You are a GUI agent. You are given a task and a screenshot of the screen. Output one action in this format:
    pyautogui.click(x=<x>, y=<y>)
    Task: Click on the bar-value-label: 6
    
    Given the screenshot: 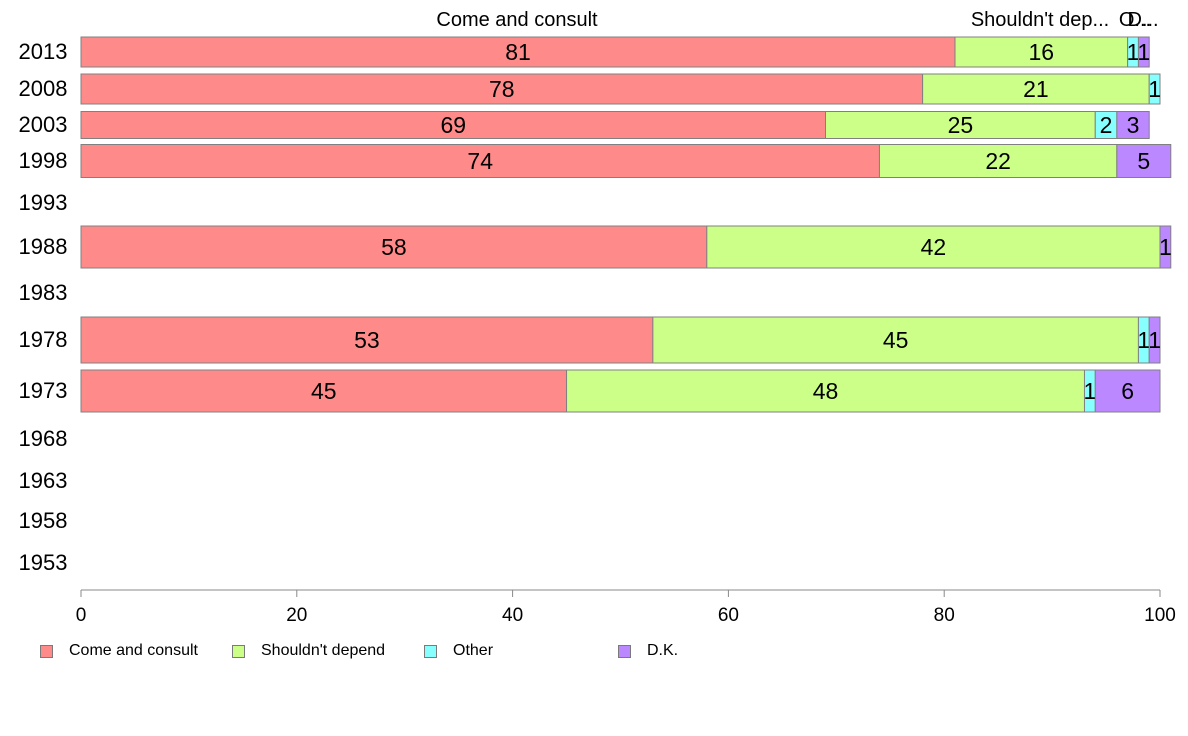 What is the action you would take?
    pyautogui.click(x=1127, y=391)
    